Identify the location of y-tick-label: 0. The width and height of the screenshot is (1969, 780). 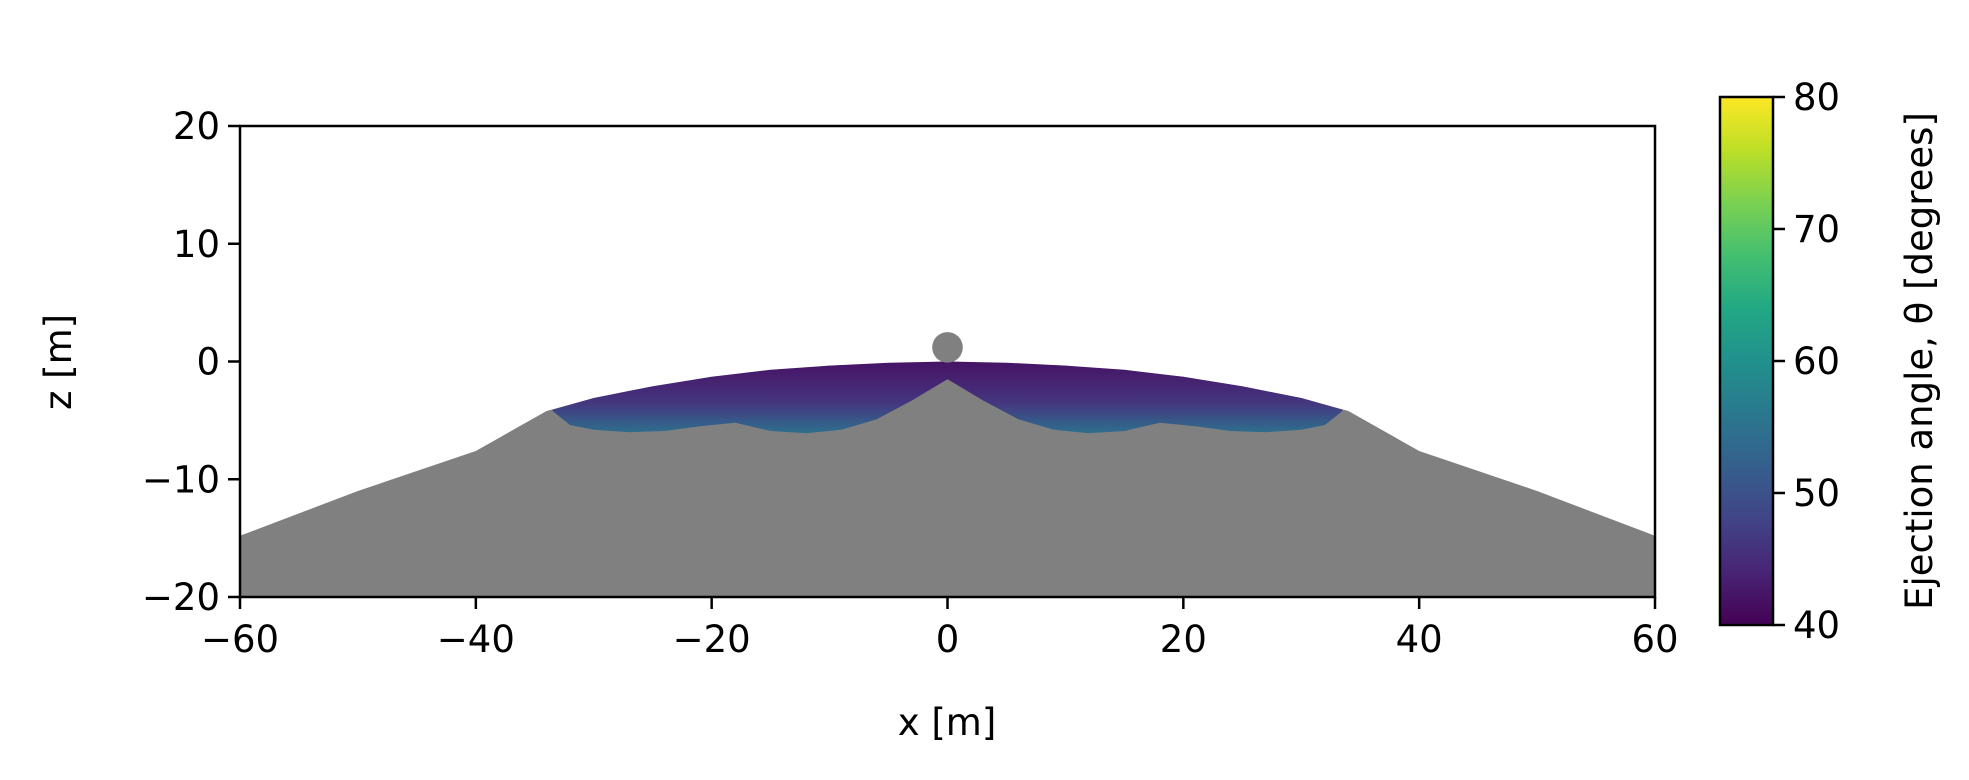
(208, 362).